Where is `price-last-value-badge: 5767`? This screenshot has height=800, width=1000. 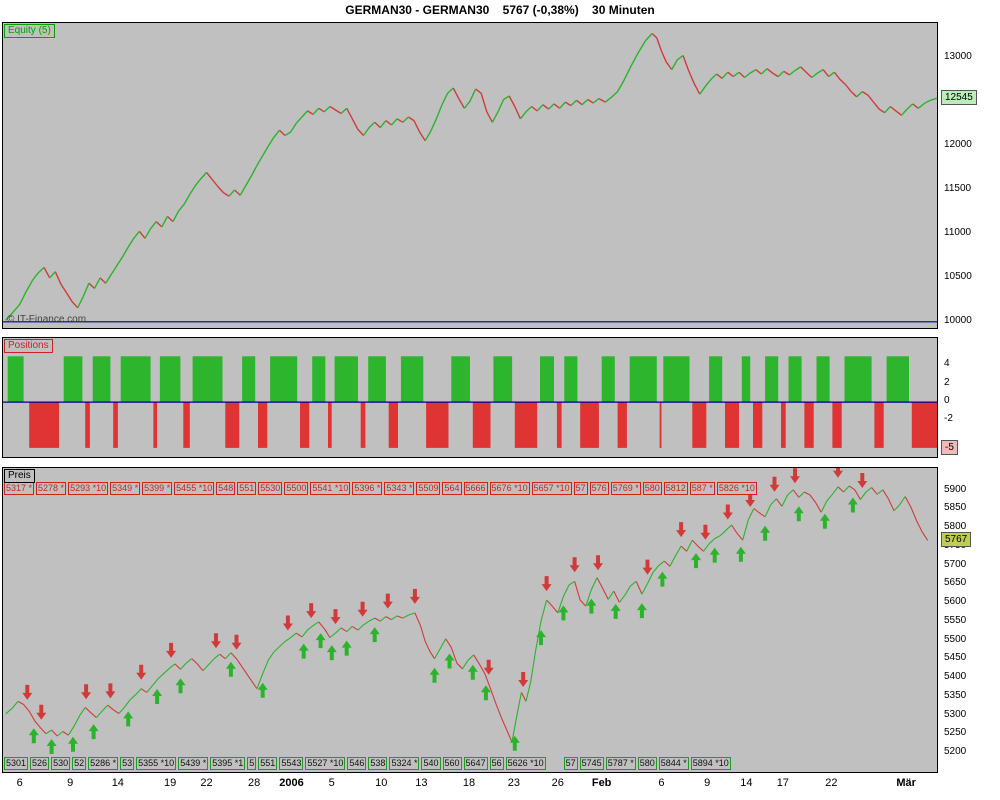 price-last-value-badge: 5767 is located at coordinates (956, 540).